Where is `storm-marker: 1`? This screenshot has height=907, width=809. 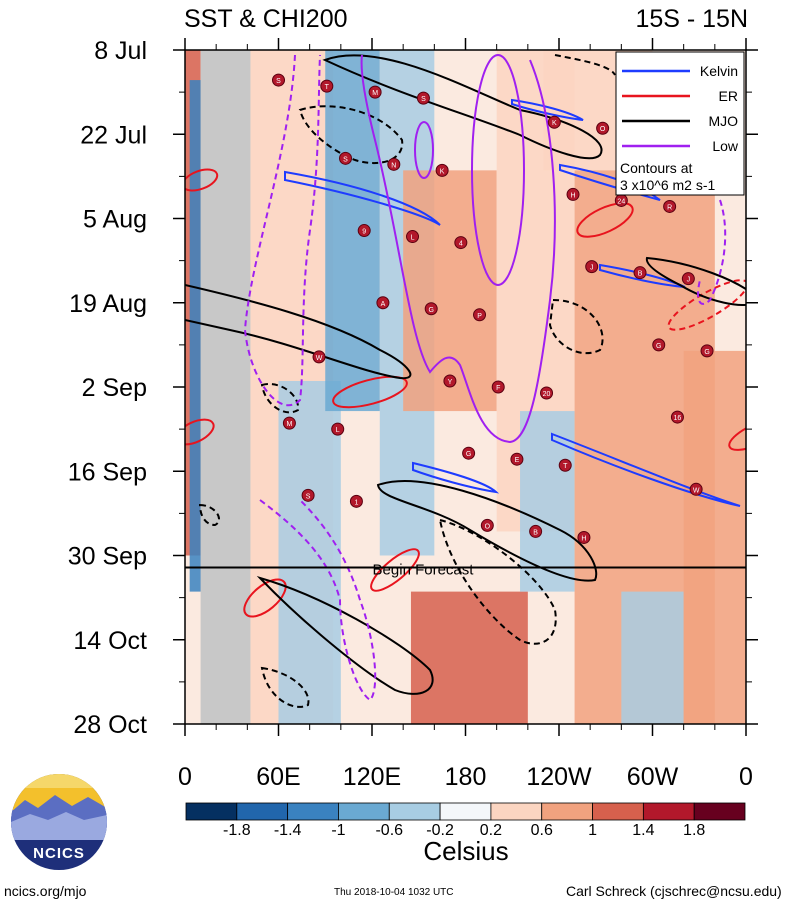 storm-marker: 1 is located at coordinates (356, 501).